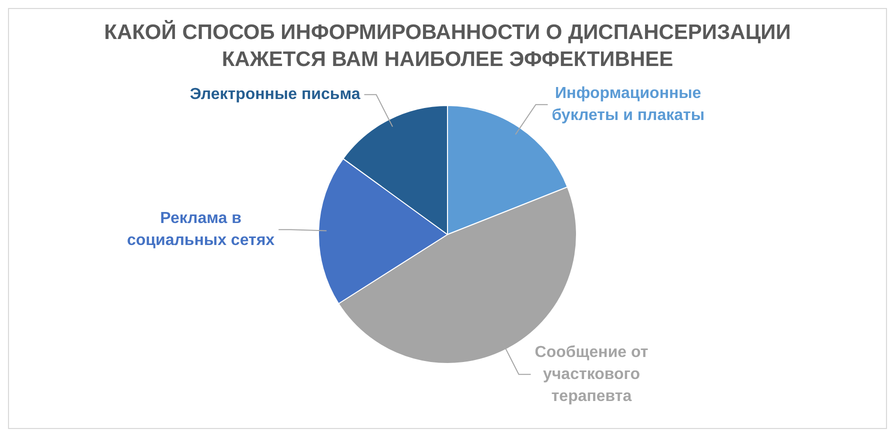 The width and height of the screenshot is (895, 435). Describe the element at coordinates (447, 46) in the screenshot. I see `chart-title: КАКОЙ СПОСОБ ИНФОРМИРОВАННОСТИ О ДИСПАНСЕРИЗАЦИИ КАЖЕТСЯ ВАМ НАИБОЛЕЕ ЭФФЕКТИВНЕЕ` at that location.